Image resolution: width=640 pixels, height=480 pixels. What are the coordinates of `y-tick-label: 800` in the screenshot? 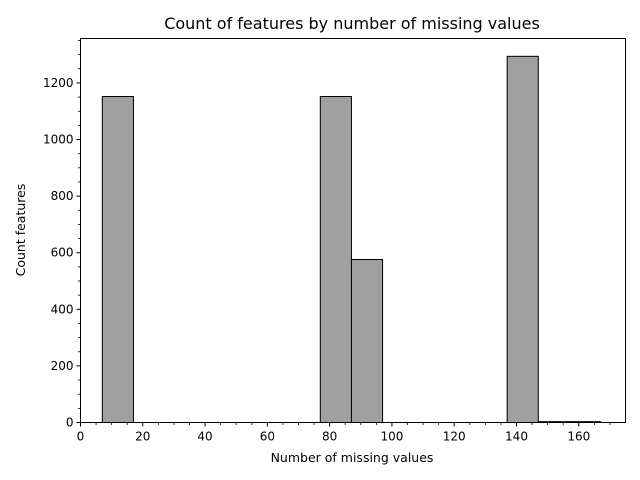 It's located at (62, 196).